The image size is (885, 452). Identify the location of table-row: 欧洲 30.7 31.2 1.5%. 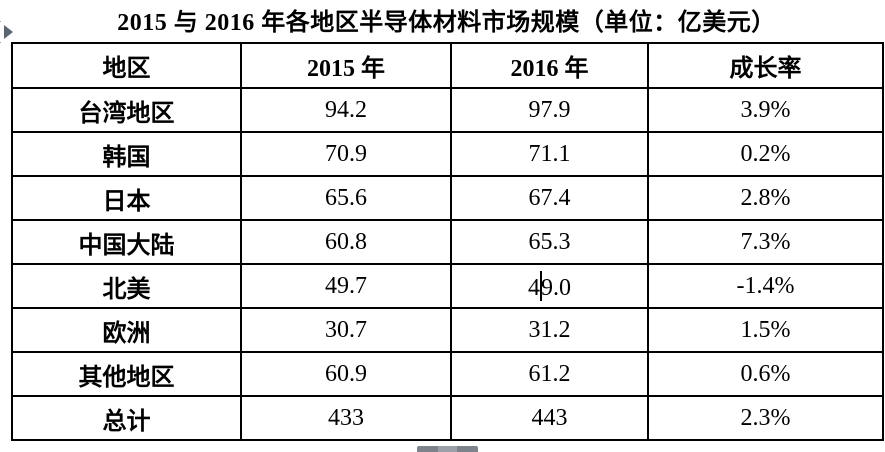
(447, 330).